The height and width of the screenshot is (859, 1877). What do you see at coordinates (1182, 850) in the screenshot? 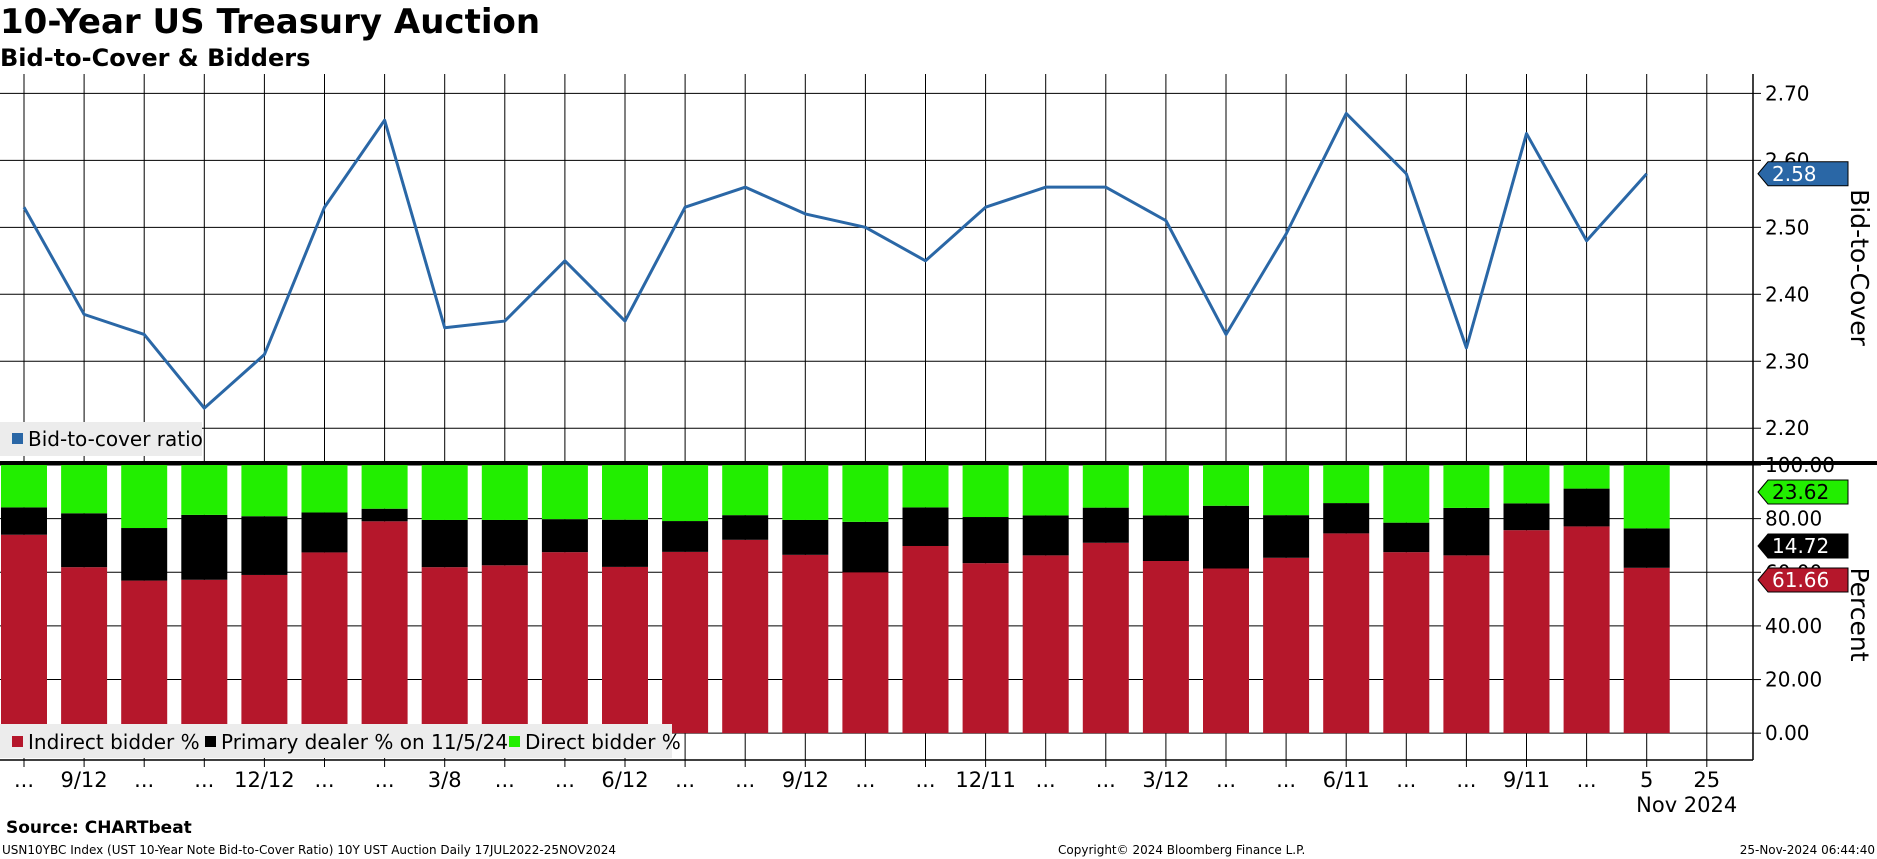
I see `footer-copyright: Copyright© 2024 Bloomberg Finance L.P.` at bounding box center [1182, 850].